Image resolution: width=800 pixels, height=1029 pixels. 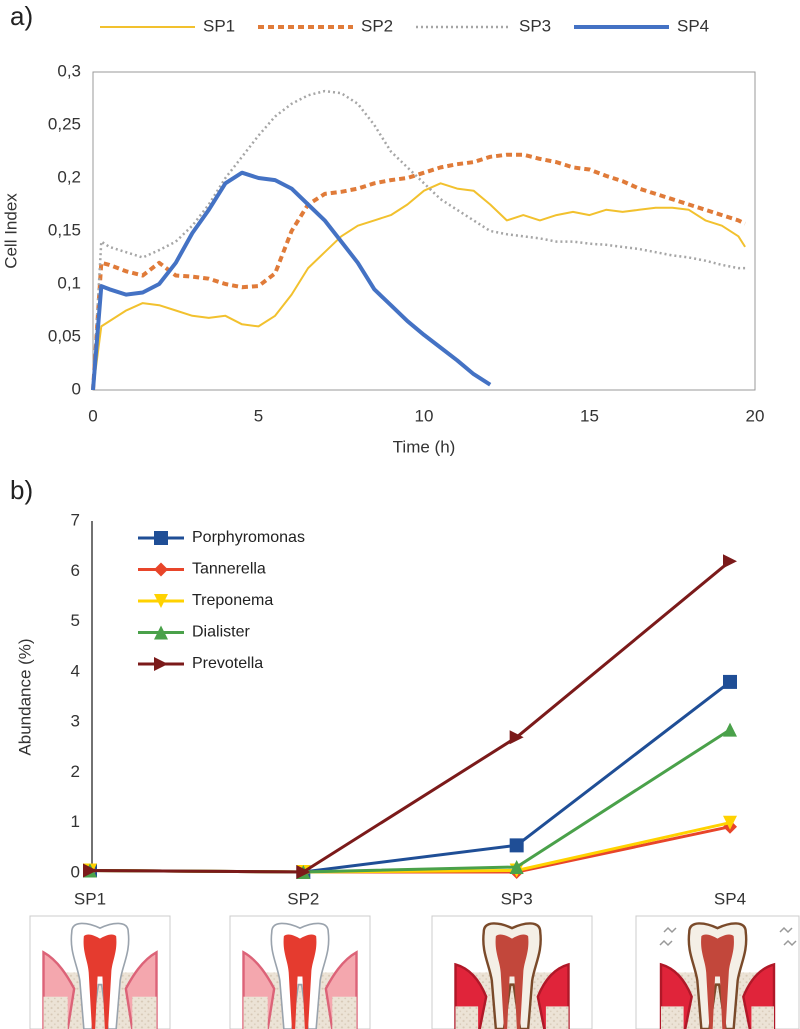 What do you see at coordinates (69, 70) in the screenshot?
I see `y-tick-label: 0,3` at bounding box center [69, 70].